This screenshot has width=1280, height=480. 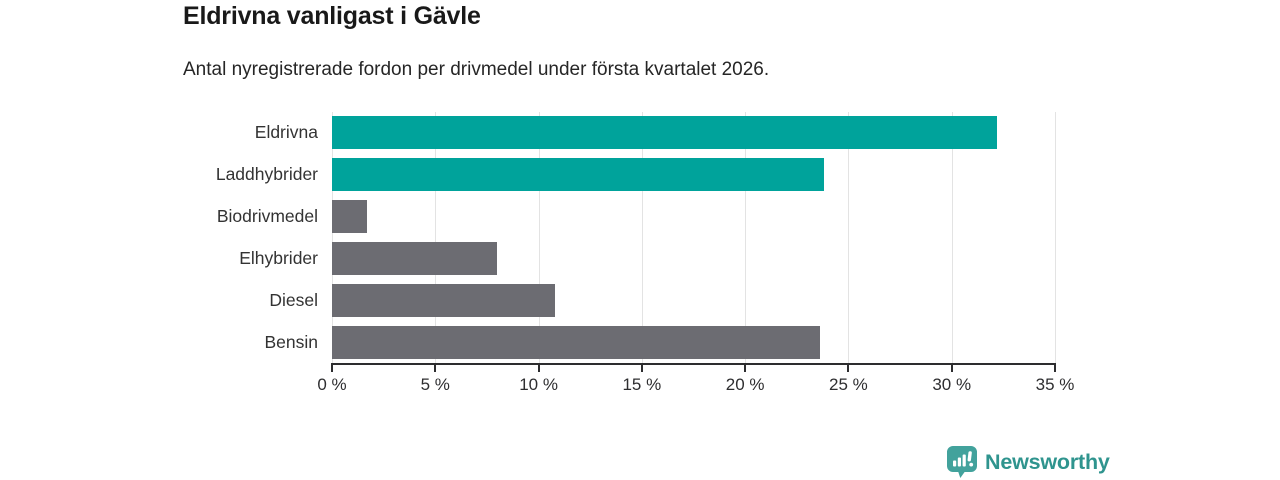 What do you see at coordinates (962, 462) in the screenshot?
I see `bar-chart-speech-bubble-icon` at bounding box center [962, 462].